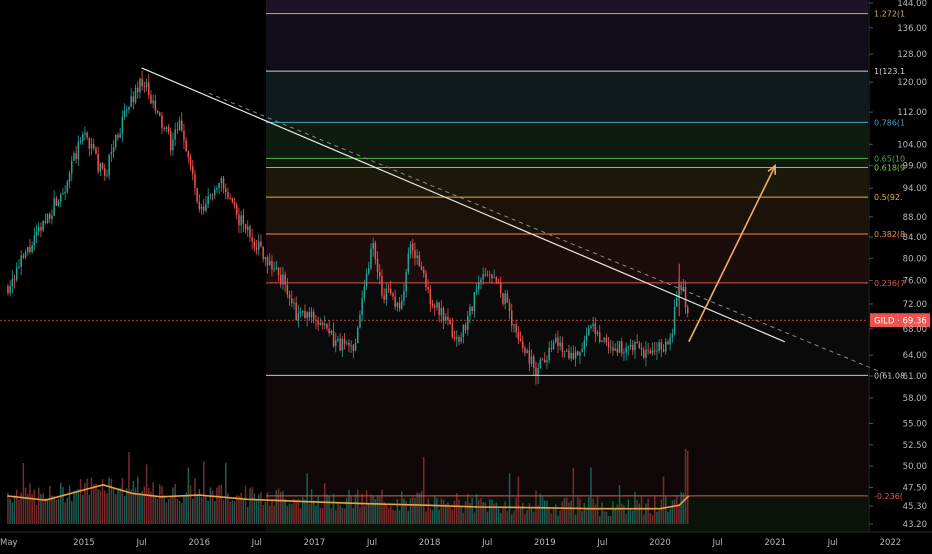 The height and width of the screenshot is (554, 932). What do you see at coordinates (915, 330) in the screenshot?
I see `price-tick-label: 68.00` at bounding box center [915, 330].